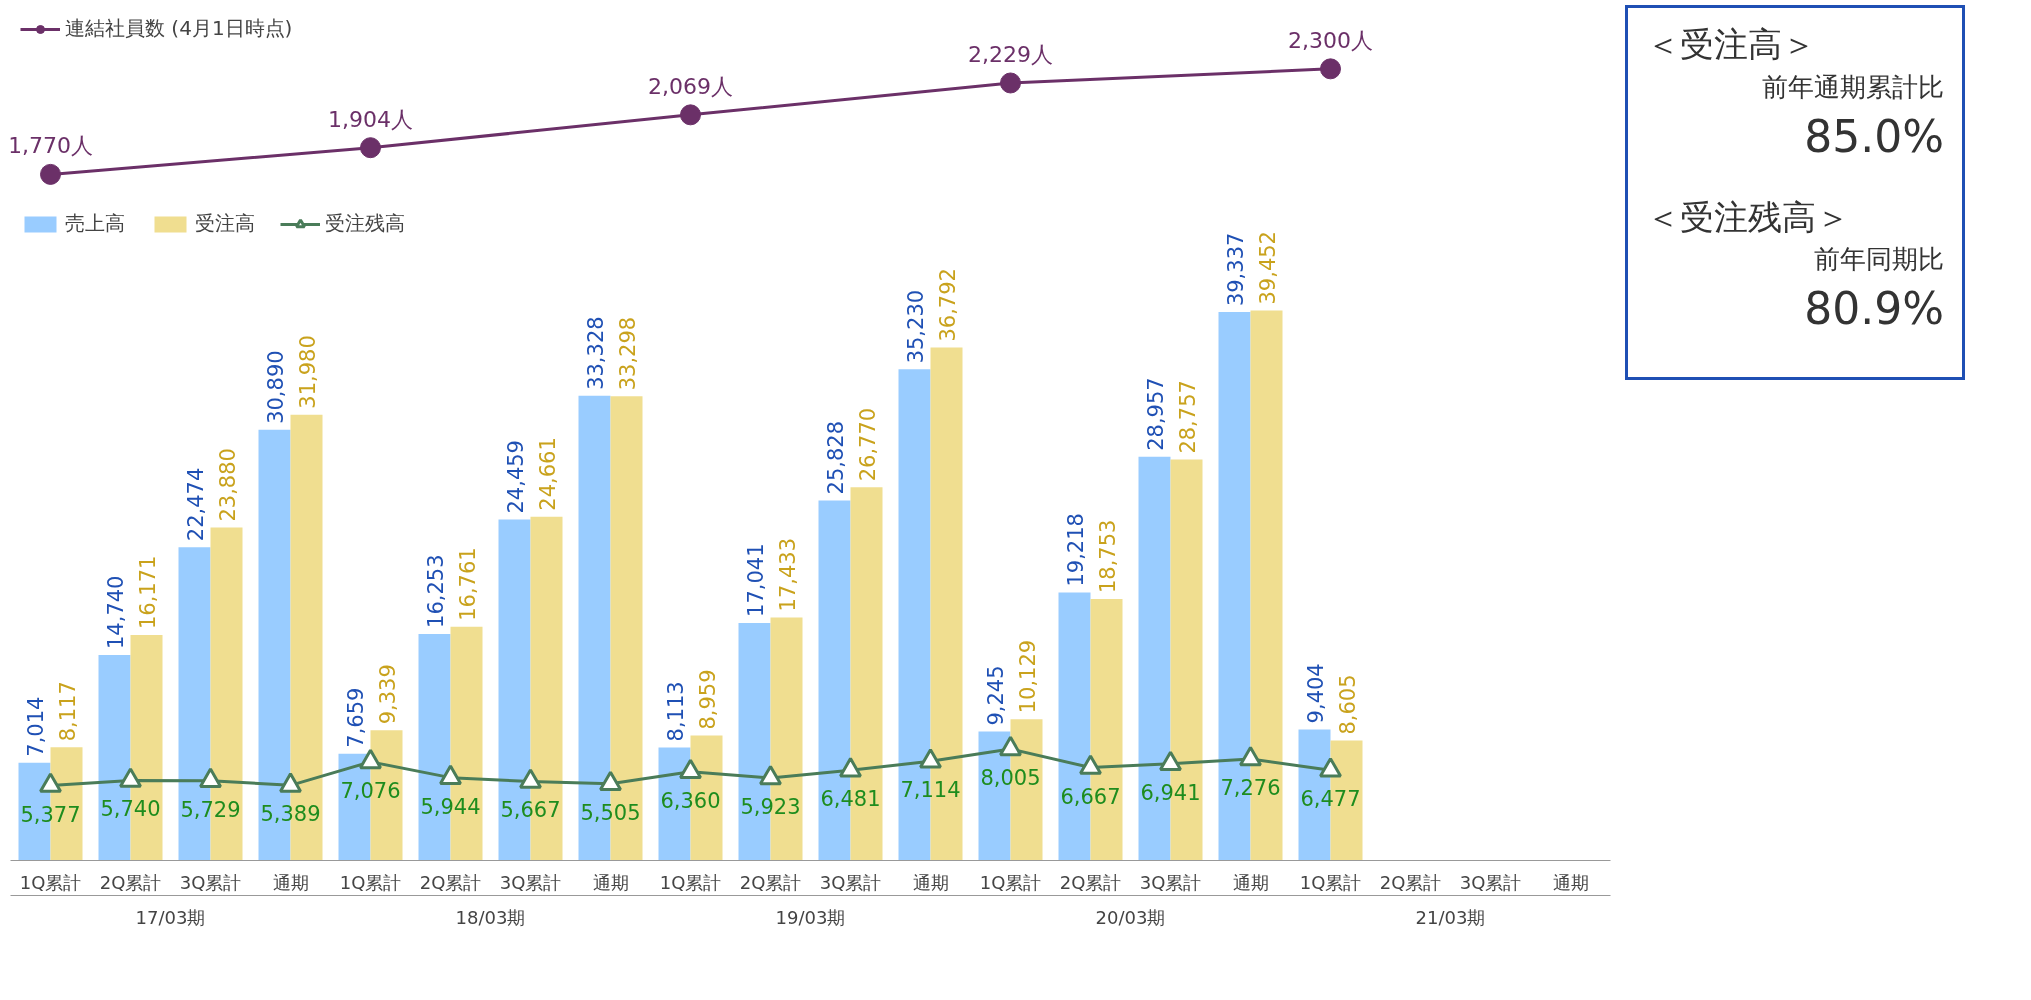  What do you see at coordinates (1330, 40) in the screenshot?
I see `data-label: 2,300人` at bounding box center [1330, 40].